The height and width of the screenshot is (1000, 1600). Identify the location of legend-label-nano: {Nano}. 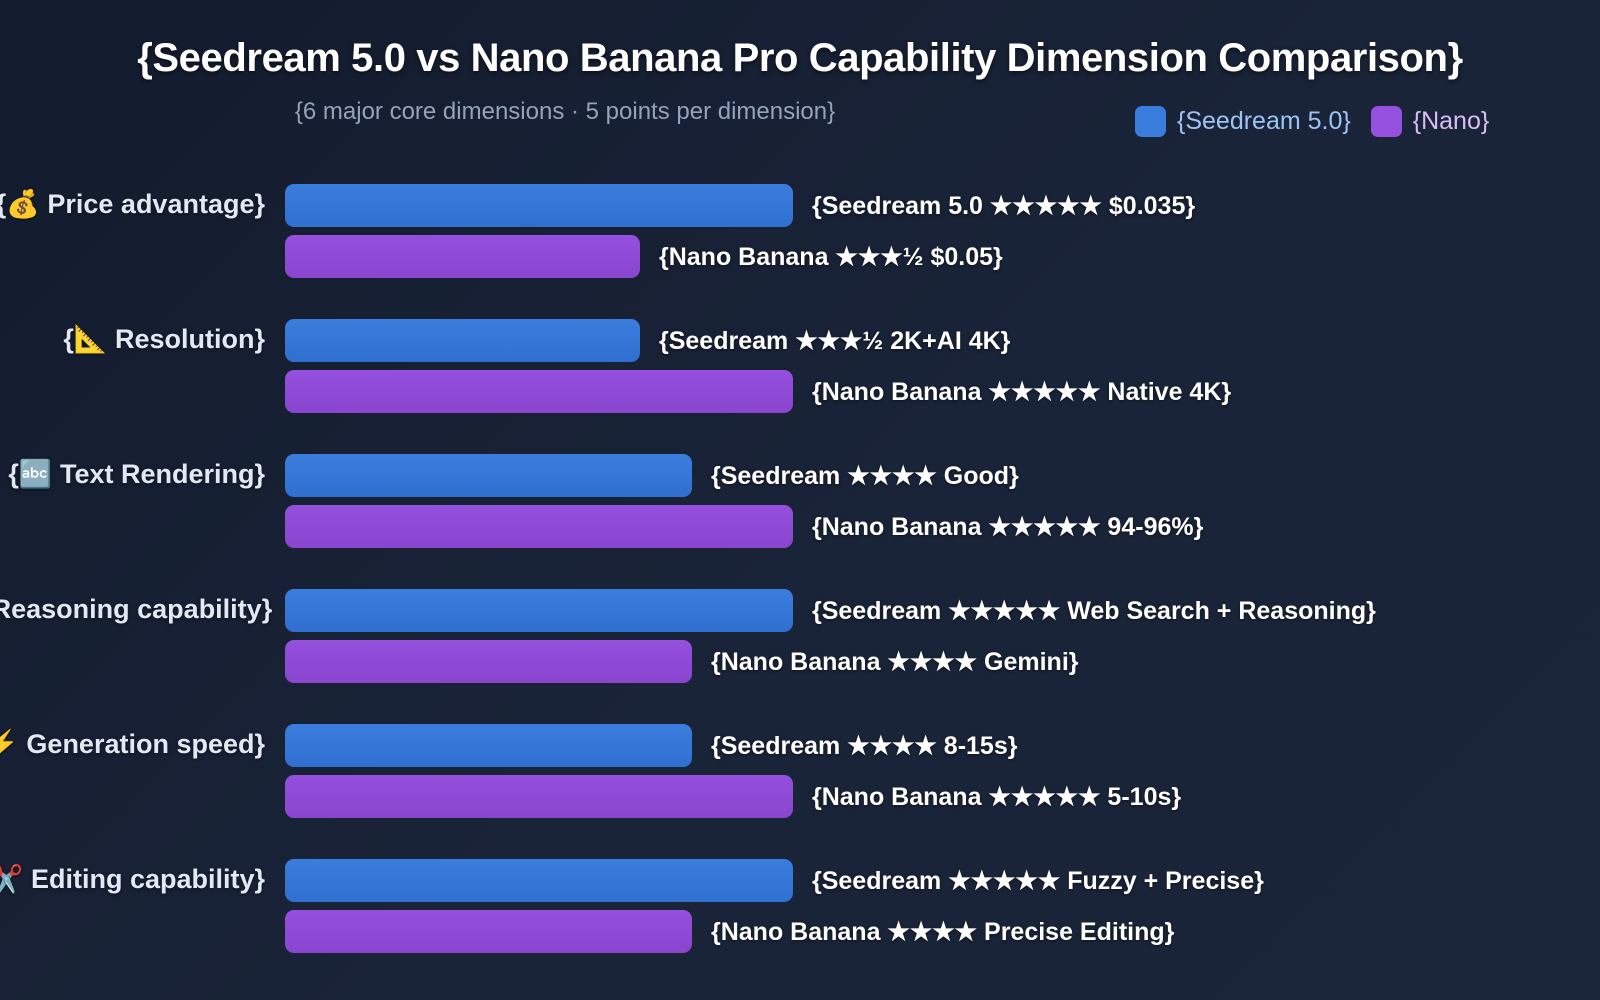
(1451, 121).